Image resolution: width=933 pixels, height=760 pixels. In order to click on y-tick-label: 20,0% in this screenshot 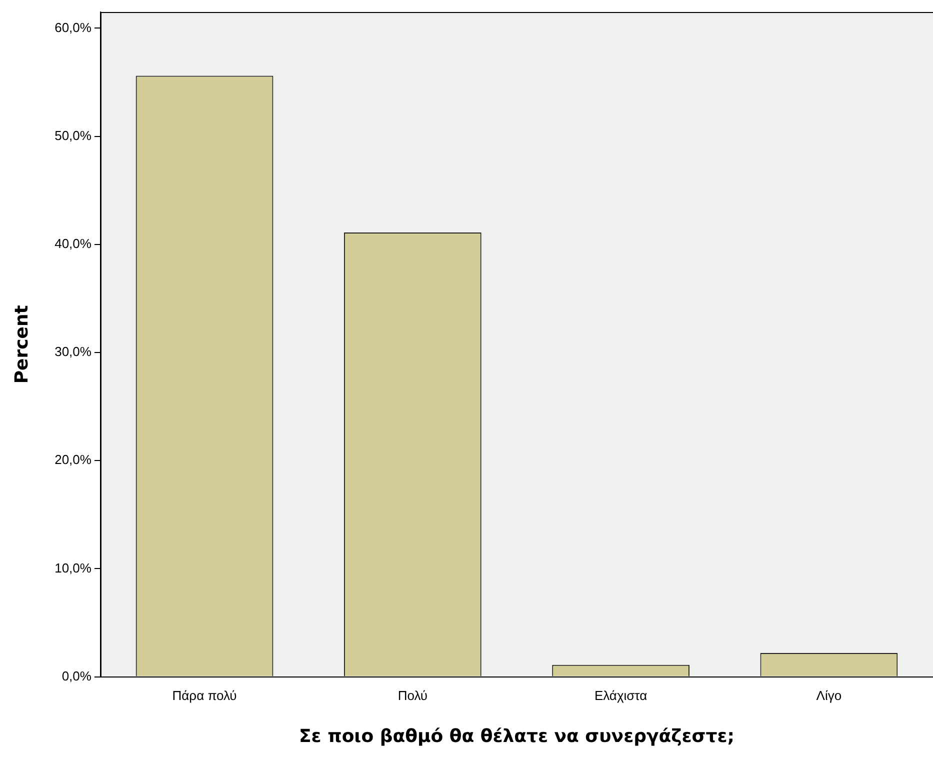, I will do `click(73, 460)`.